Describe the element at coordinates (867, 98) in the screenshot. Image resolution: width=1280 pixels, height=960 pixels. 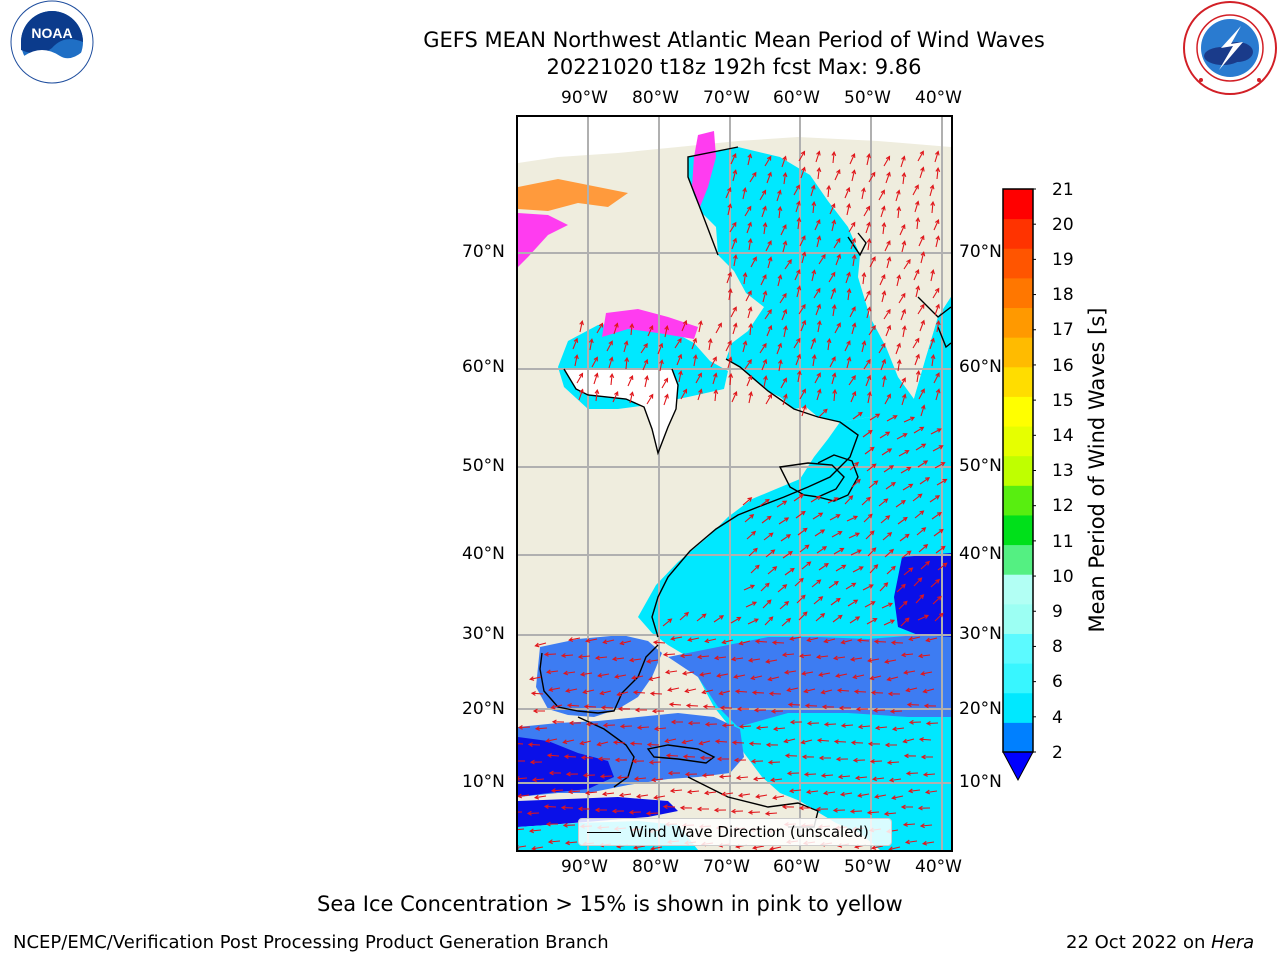
I see `lon-label-top-50w: 50°W` at that location.